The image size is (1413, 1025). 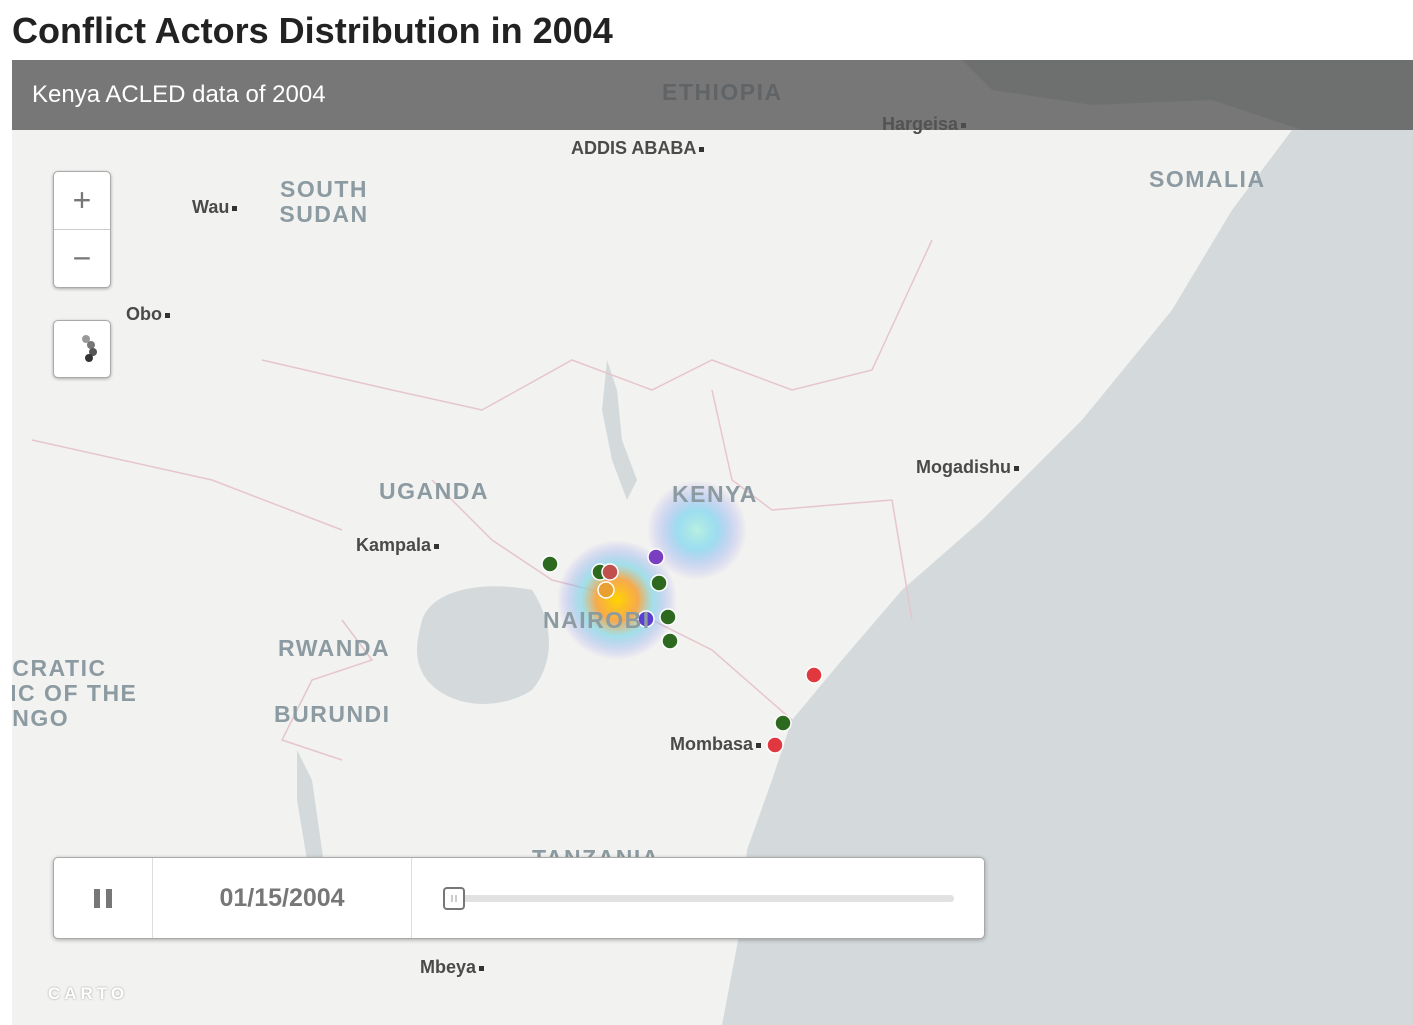 I want to click on country-label: BURUNDI, so click(x=332, y=714).